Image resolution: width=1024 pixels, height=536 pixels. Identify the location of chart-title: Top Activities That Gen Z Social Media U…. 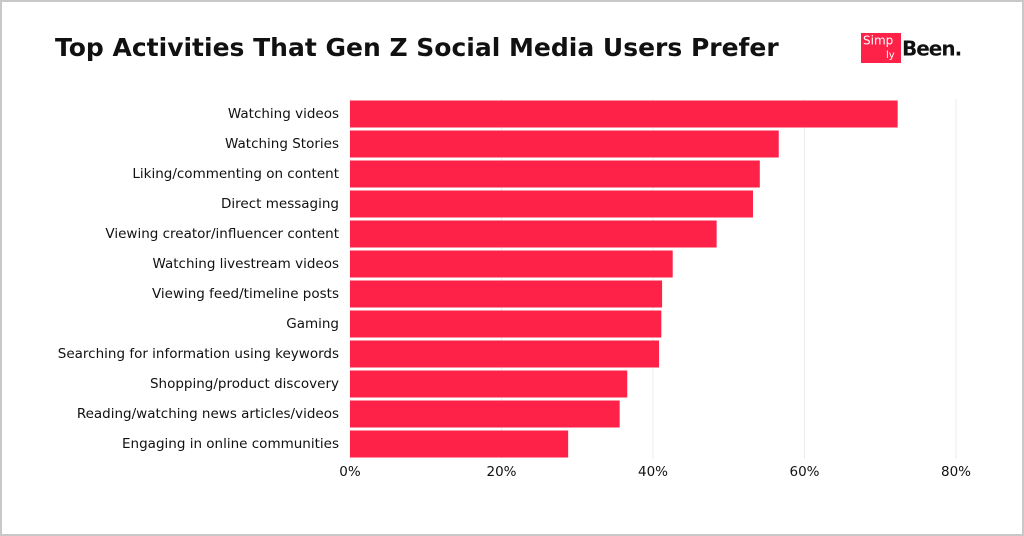
(417, 47).